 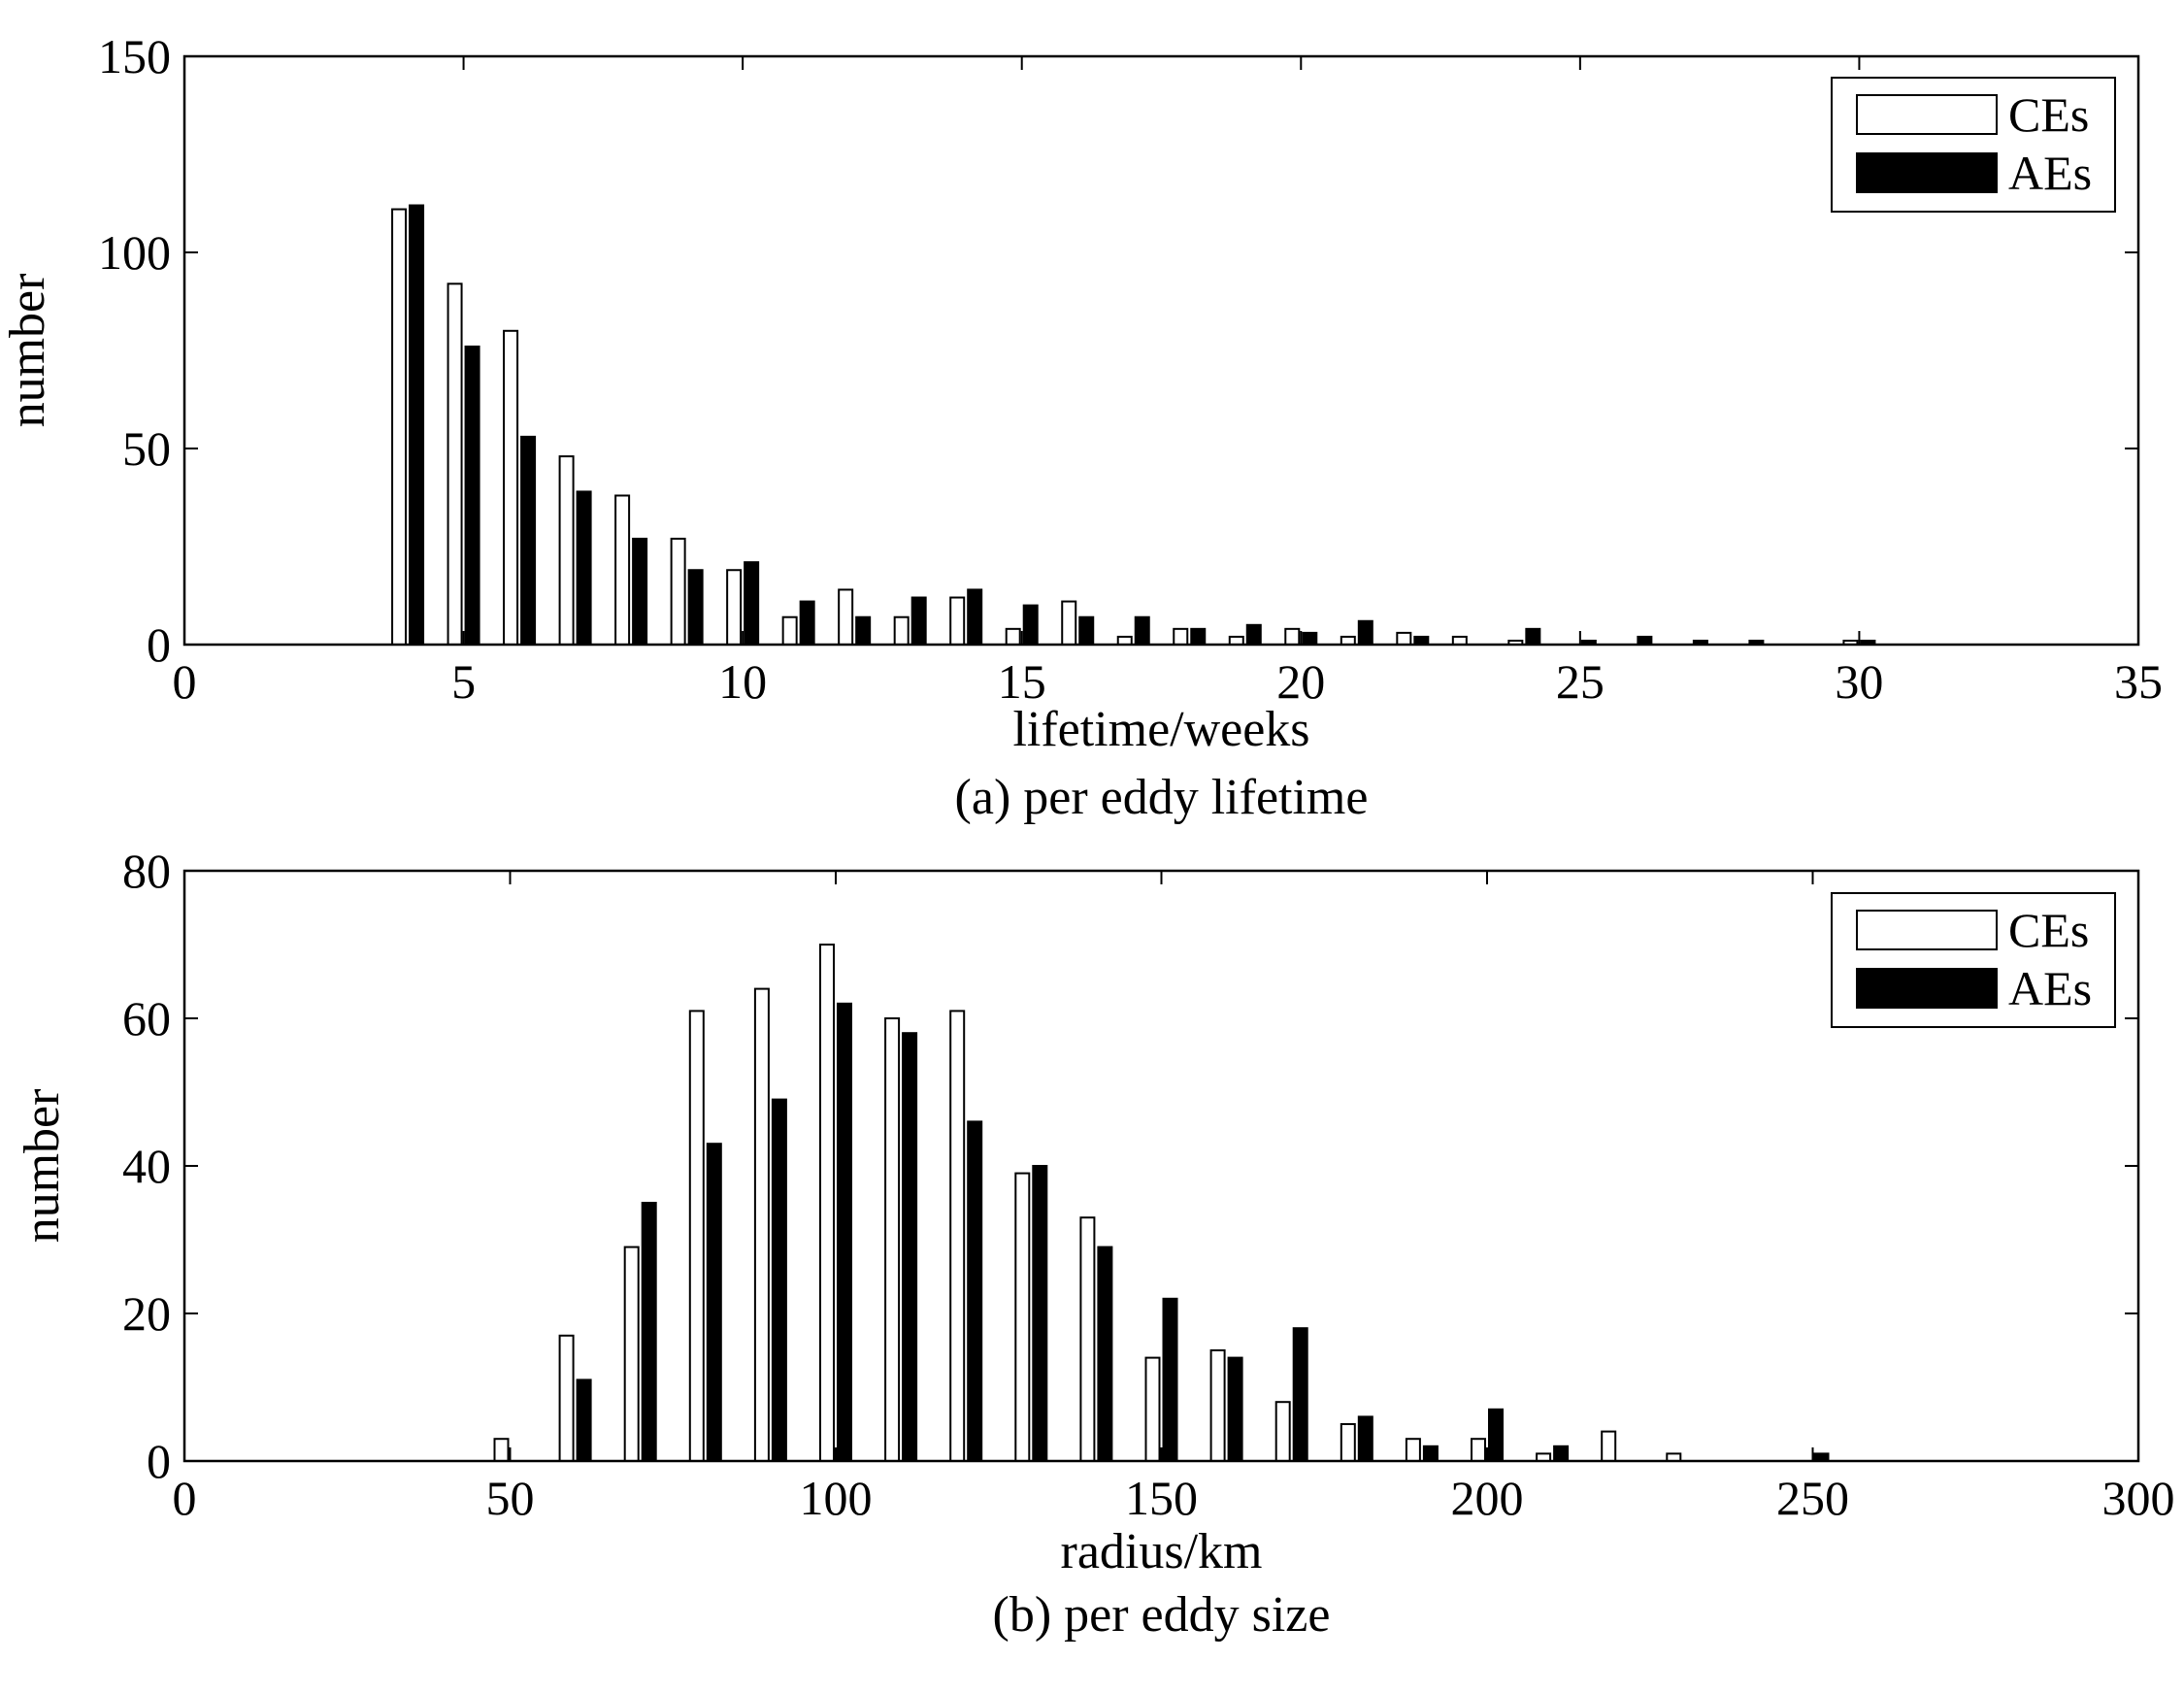 I want to click on x-tick-label: 250, so click(x=1812, y=1498).